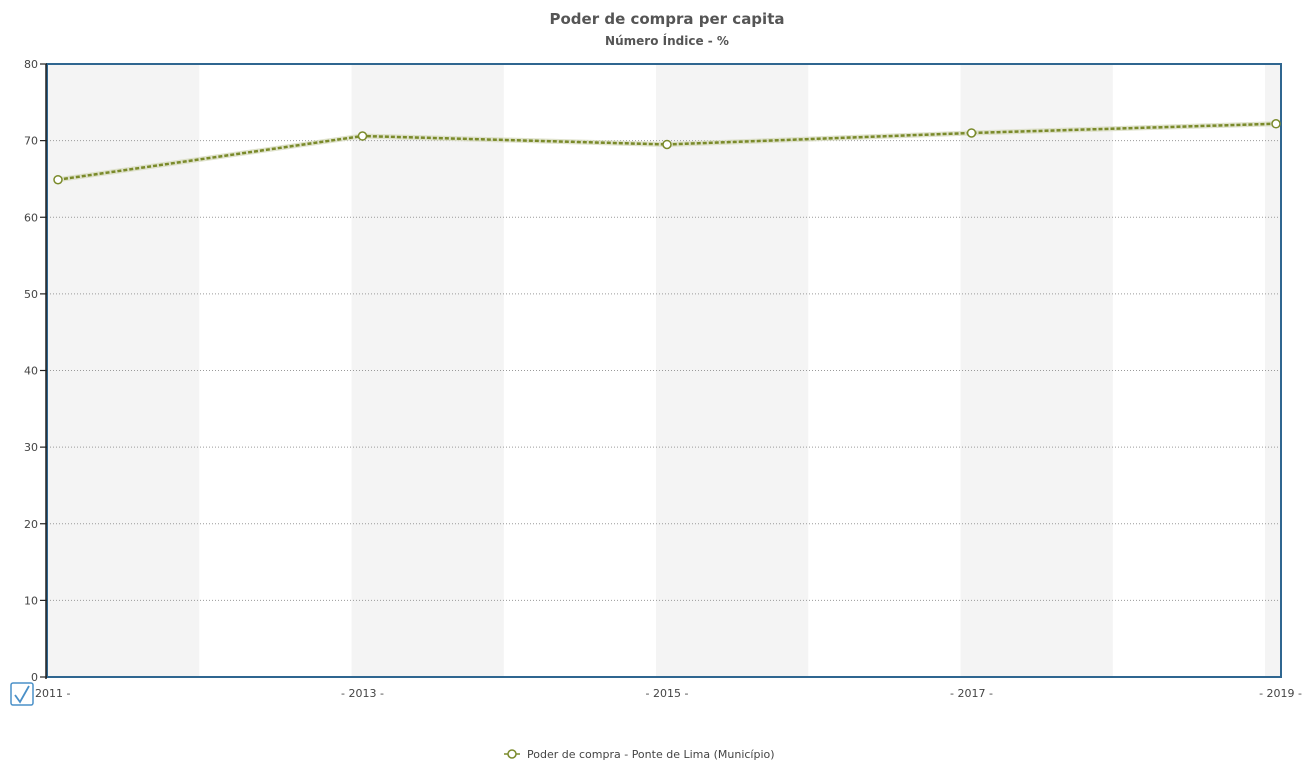  I want to click on series-toggle-checkbox, so click(22, 694).